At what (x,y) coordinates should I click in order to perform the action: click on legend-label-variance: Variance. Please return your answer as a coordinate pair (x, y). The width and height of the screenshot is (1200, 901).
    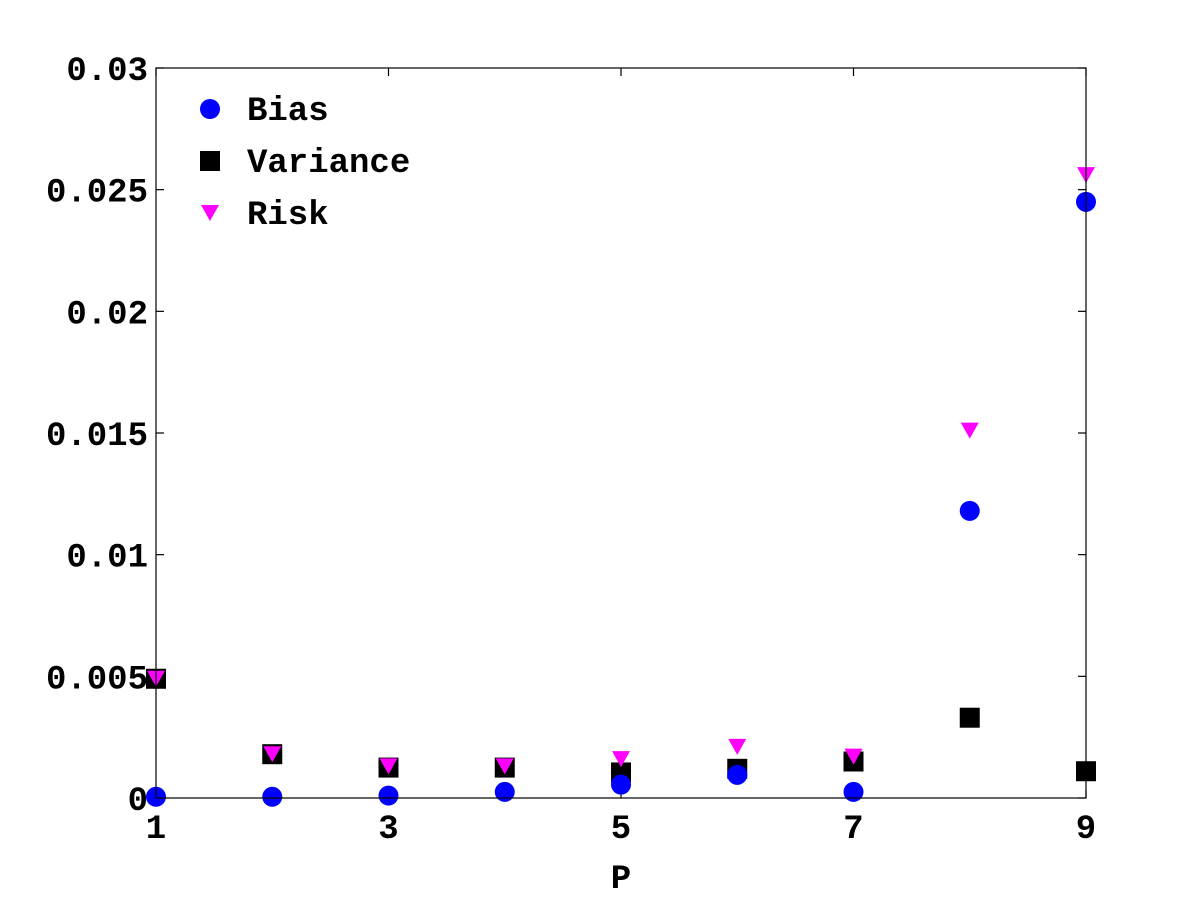
    Looking at the image, I should click on (328, 164).